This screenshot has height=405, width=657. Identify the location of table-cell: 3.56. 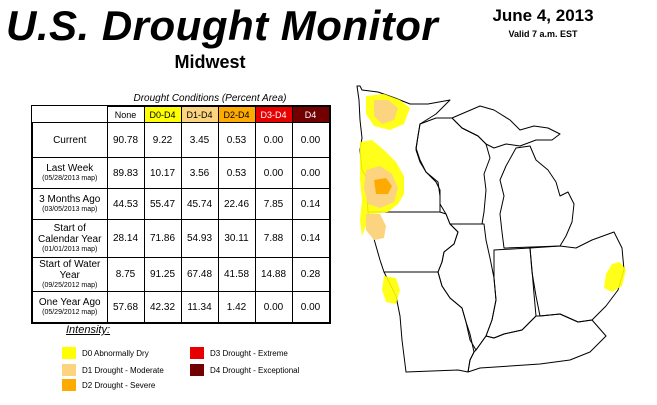
(199, 173).